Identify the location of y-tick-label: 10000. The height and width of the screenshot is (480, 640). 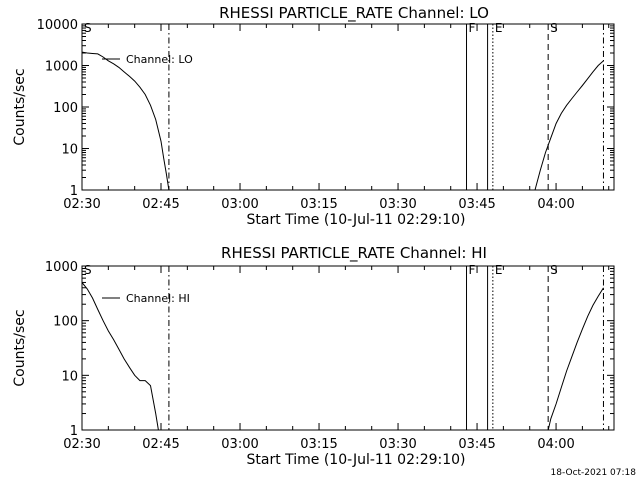
(57, 25).